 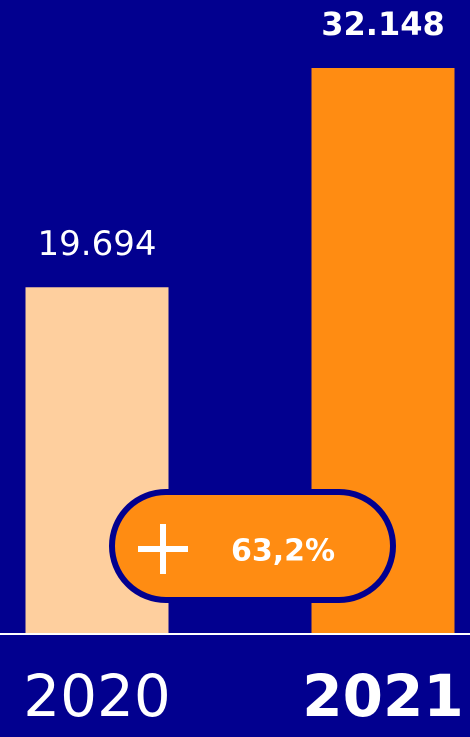 What do you see at coordinates (97, 696) in the screenshot?
I see `category-label: 2020` at bounding box center [97, 696].